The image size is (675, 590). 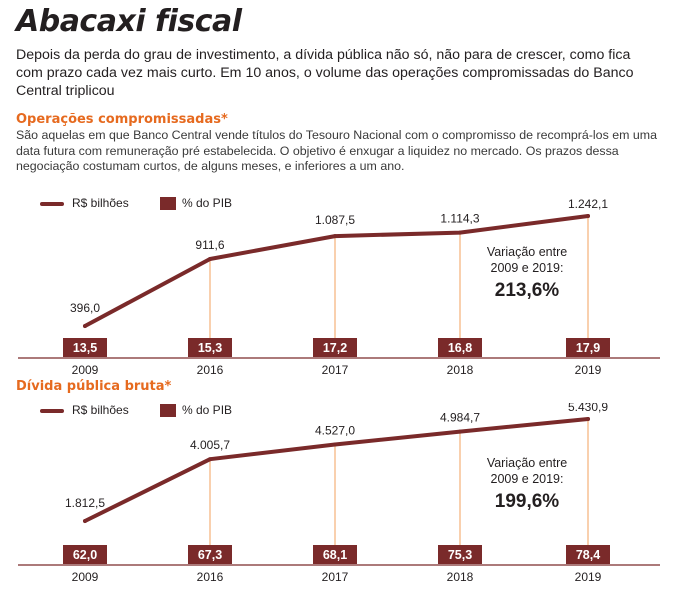 I want to click on pib-label: 68,1, so click(x=335, y=555).